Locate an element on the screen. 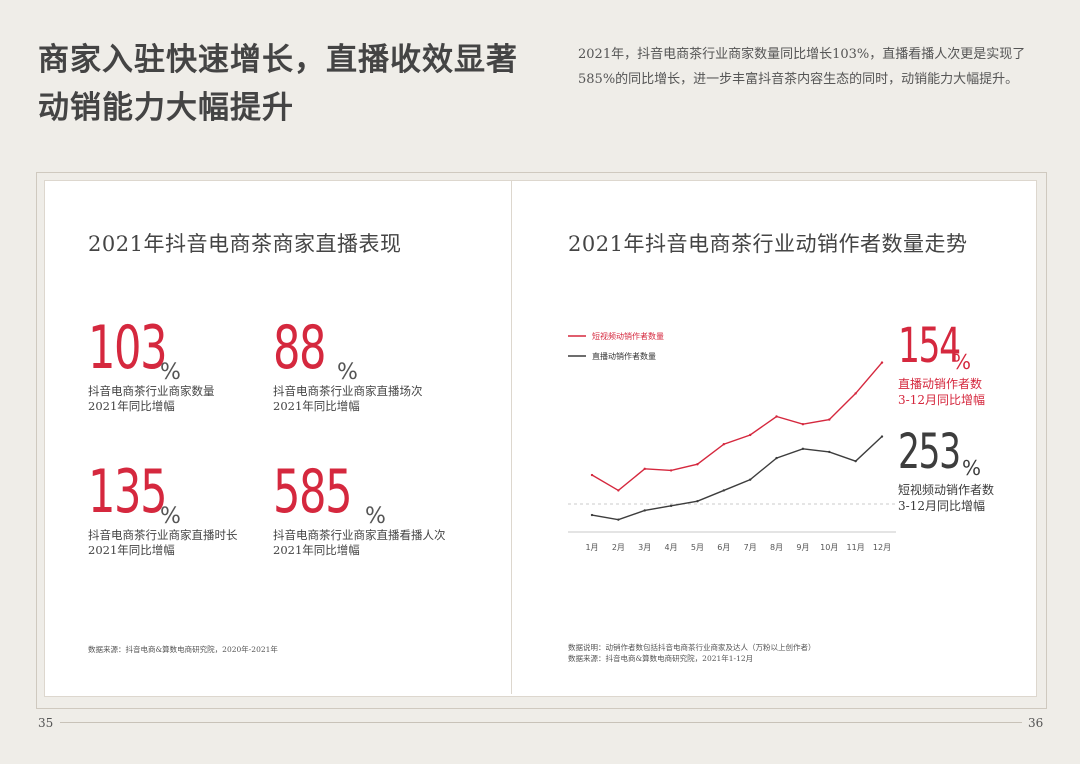 The width and height of the screenshot is (1080, 764). stat-merchant-count: 103% 抖音电商茶行业商家数量 2021年同比增幅 is located at coordinates (183, 366).